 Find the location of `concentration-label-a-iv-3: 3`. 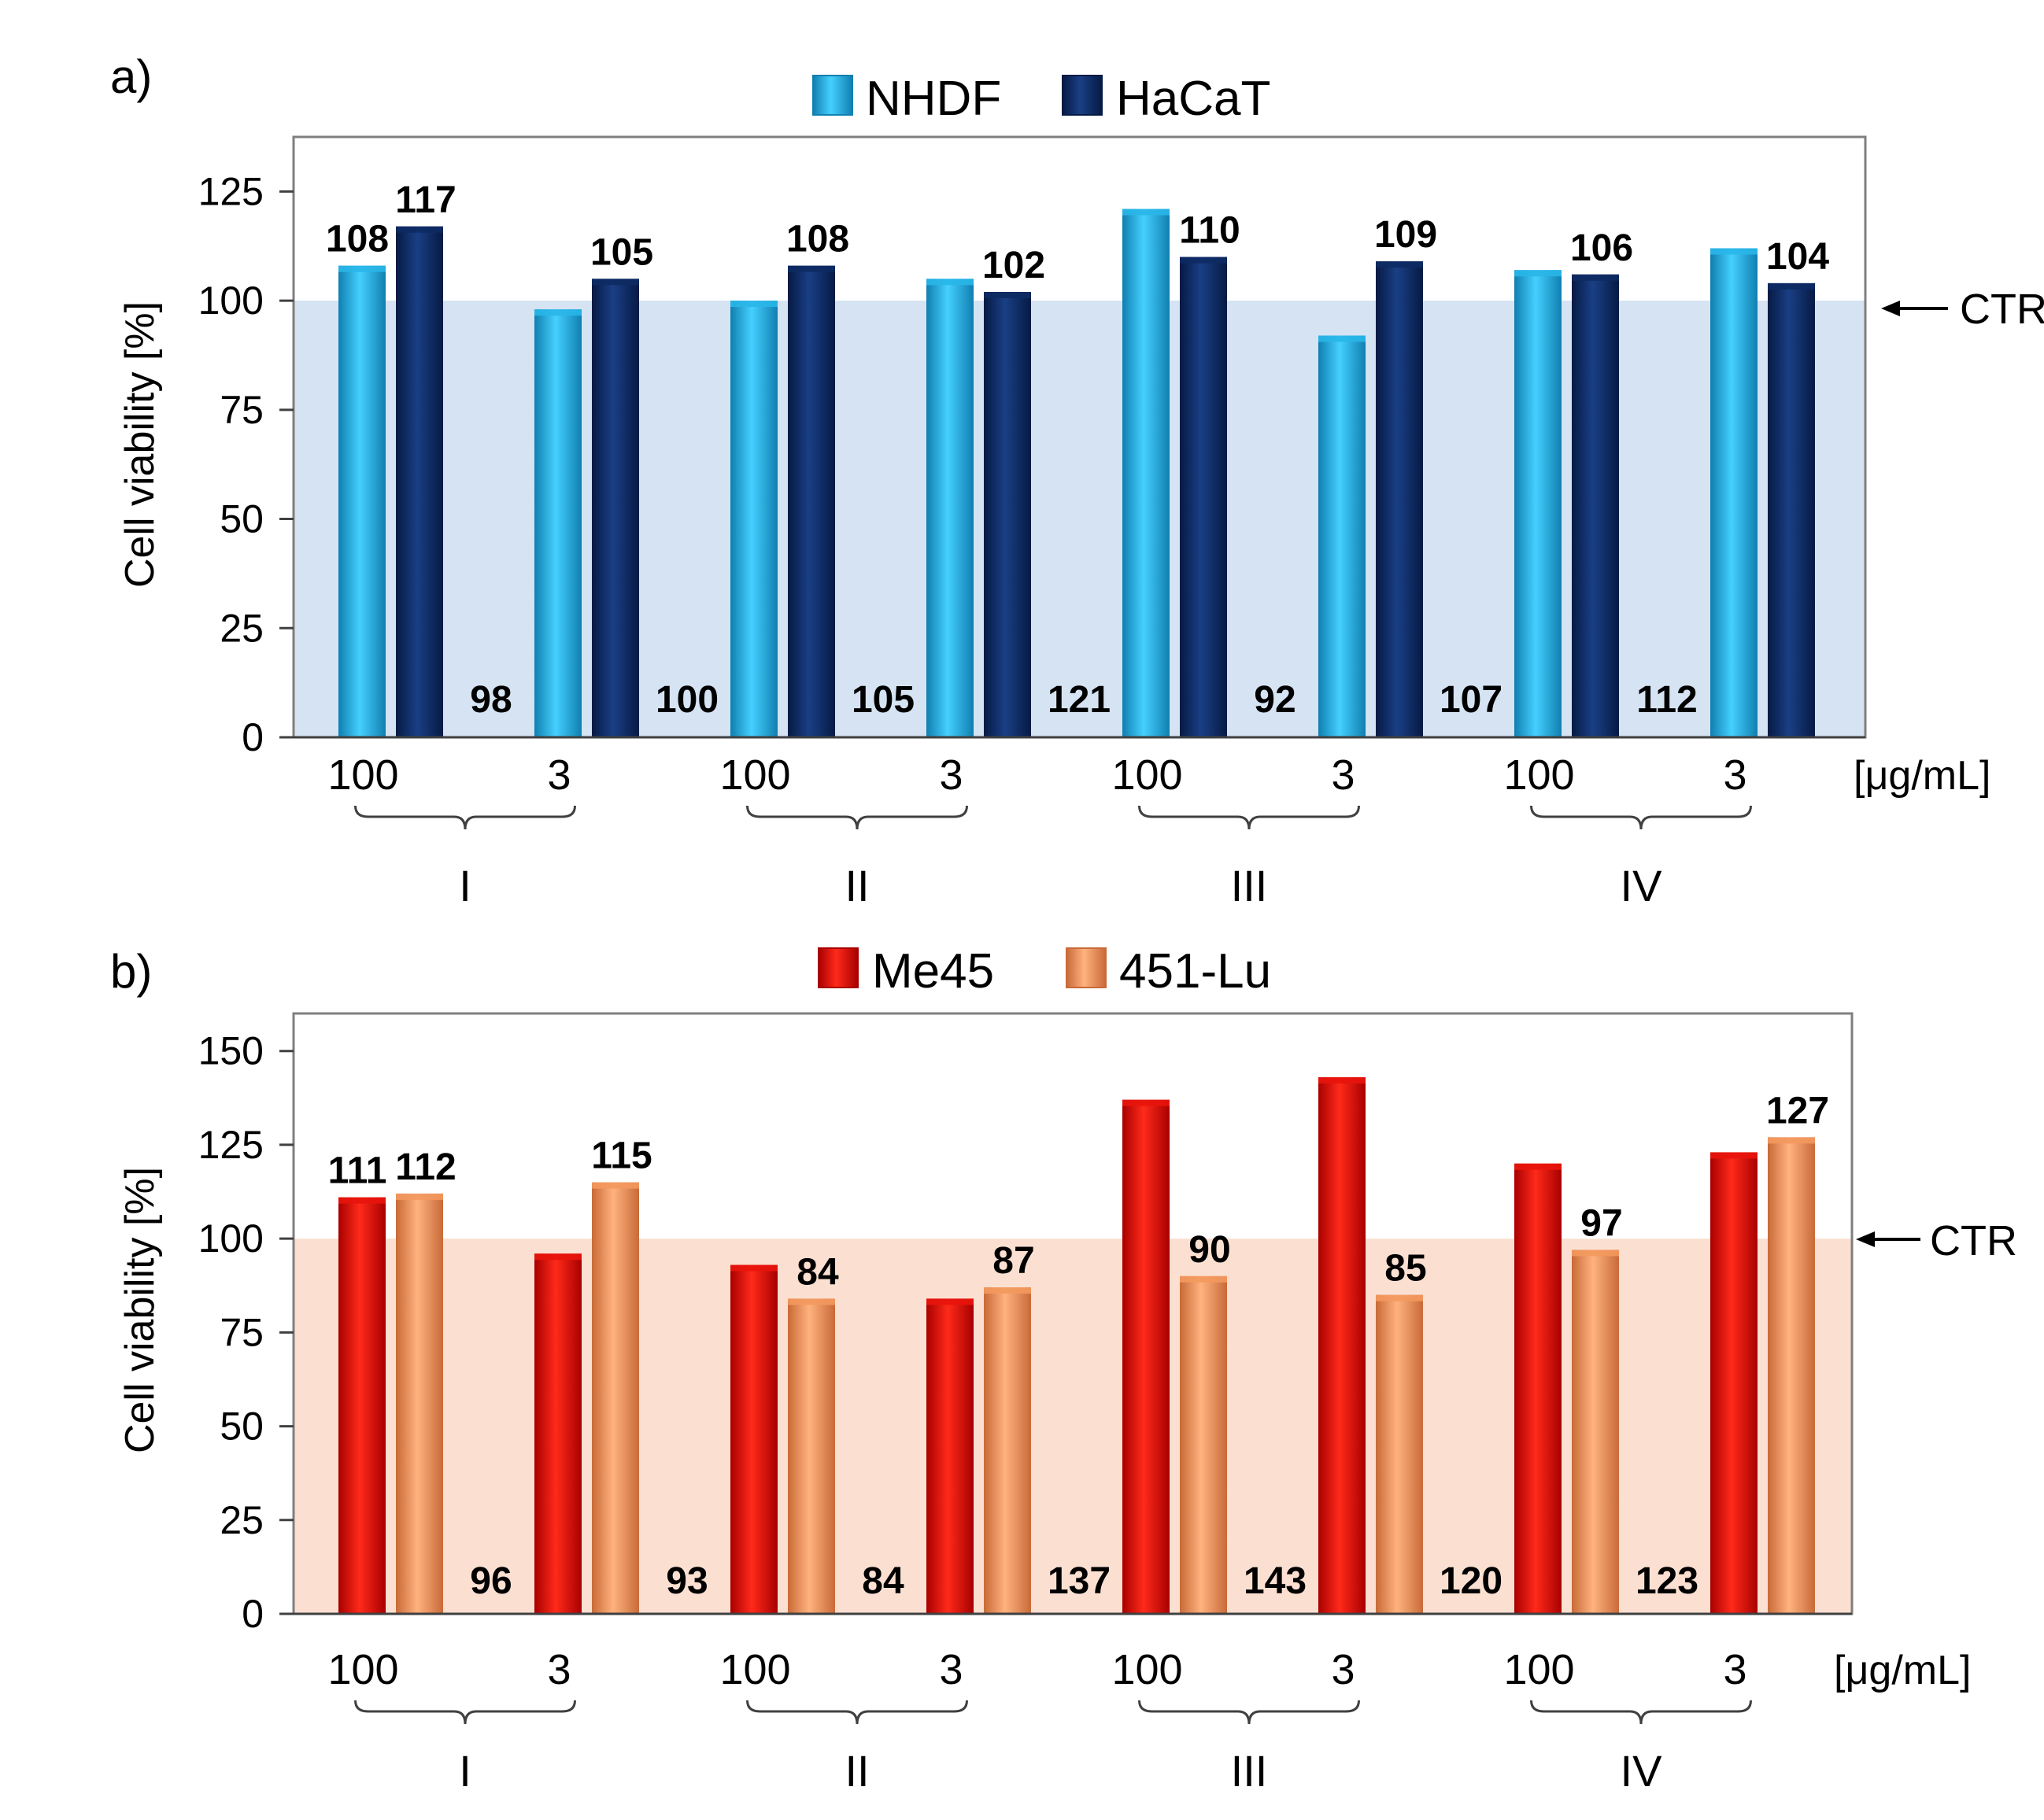

concentration-label-a-iv-3: 3 is located at coordinates (1734, 775).